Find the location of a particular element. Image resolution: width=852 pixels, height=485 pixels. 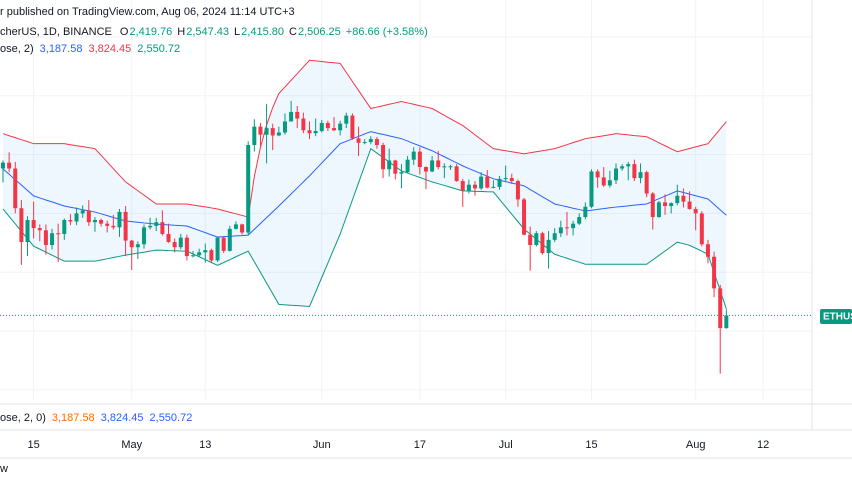

x-tick-label: Jun is located at coordinates (322, 445).